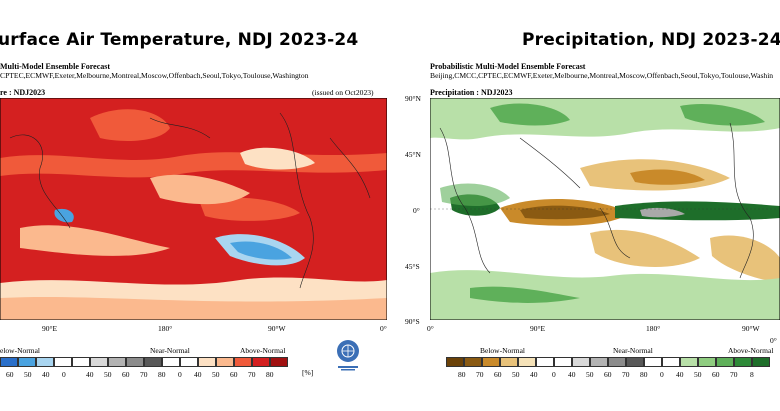 This screenshot has height=411, width=780. Describe the element at coordinates (651, 40) in the screenshot. I see `right-panel-title: Precipitation, NDJ 2023-24` at that location.